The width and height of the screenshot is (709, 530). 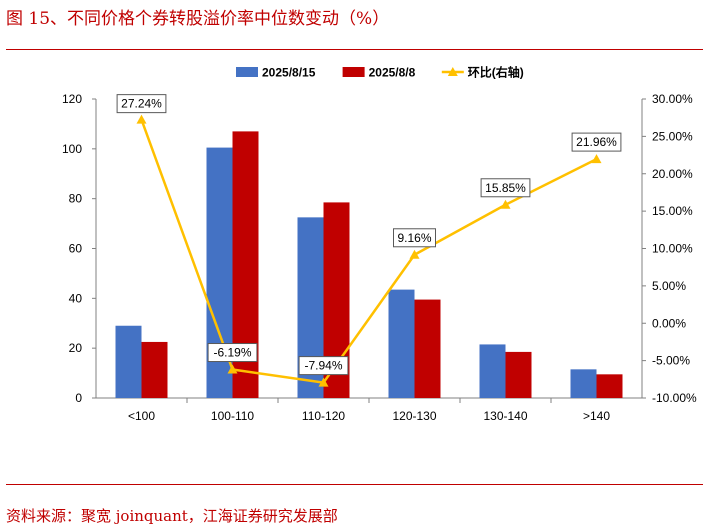 What do you see at coordinates (289, 73) in the screenshot?
I see `legend-label: 2025/8/15` at bounding box center [289, 73].